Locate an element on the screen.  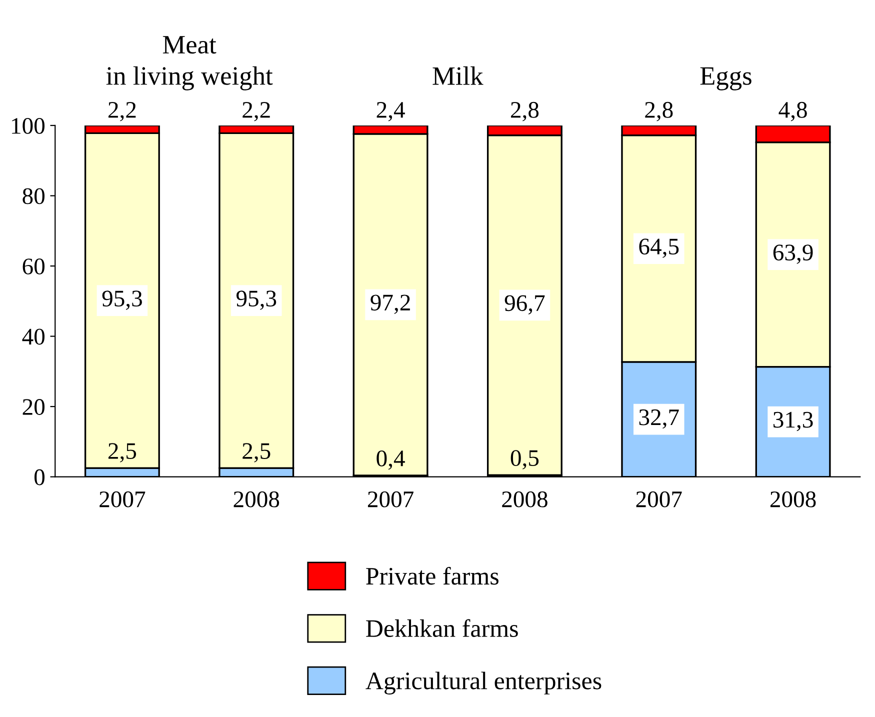
data-label: 0,4 is located at coordinates (390, 460).